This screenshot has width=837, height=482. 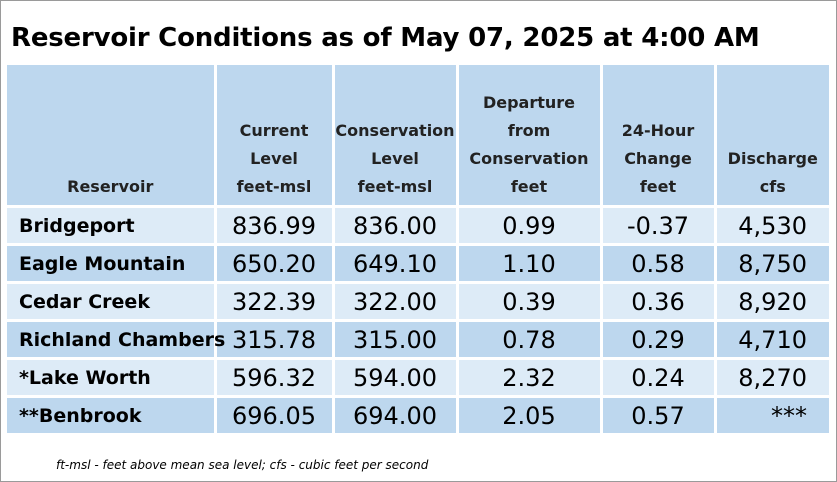 I want to click on header-line: Reservoir, so click(x=110, y=186).